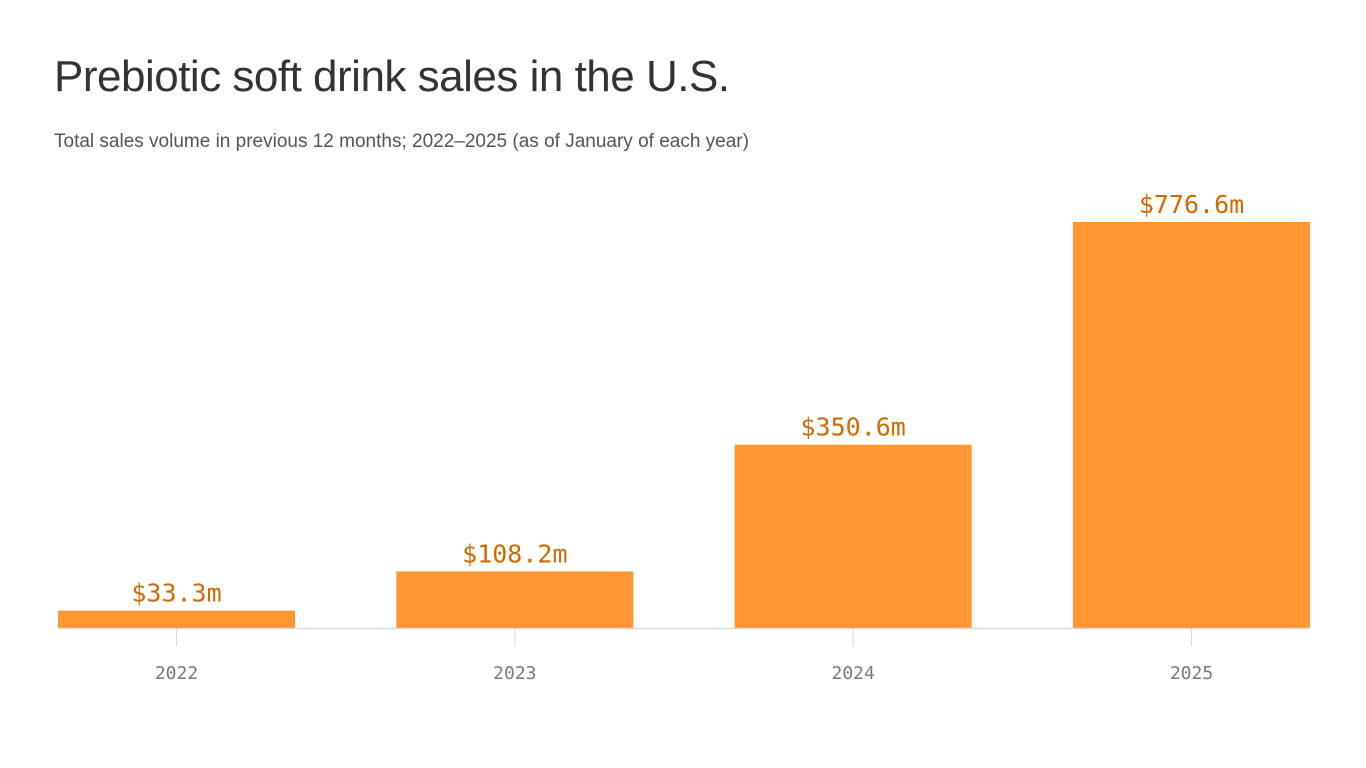 Image resolution: width=1366 pixels, height=768 pixels. I want to click on value-label-2023: $108.2m, so click(514, 553).